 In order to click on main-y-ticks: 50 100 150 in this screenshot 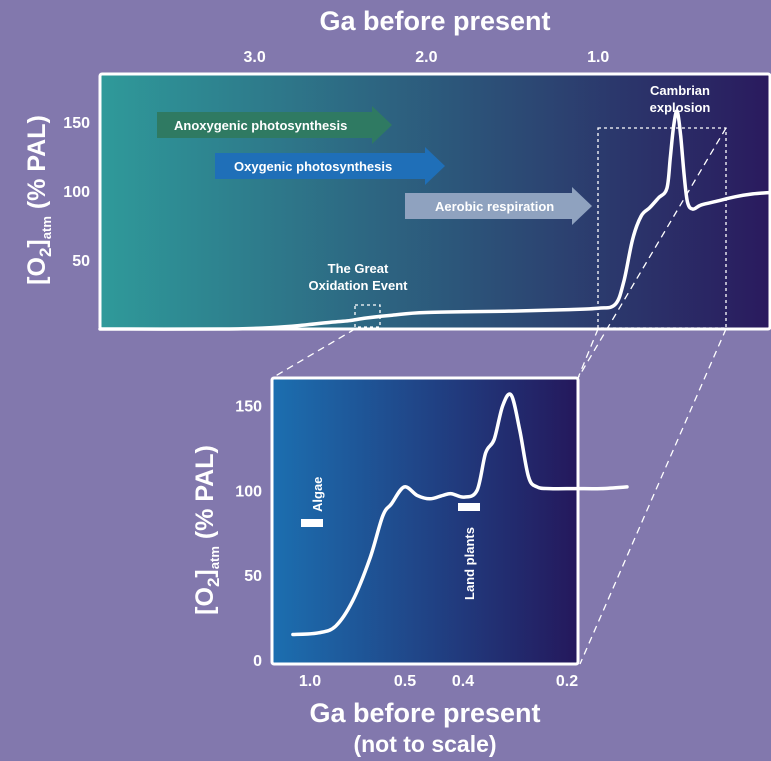, I will do `click(76, 192)`.